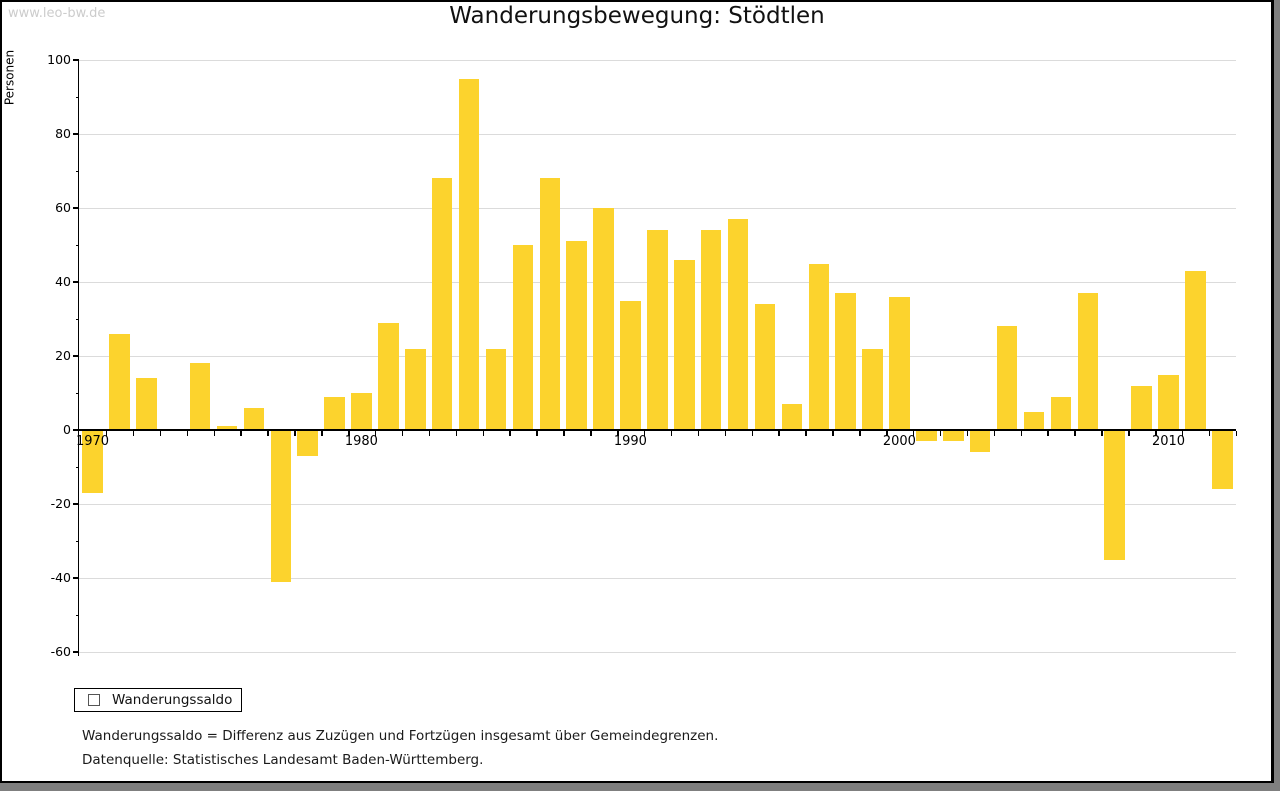 The height and width of the screenshot is (791, 1280). I want to click on bar-2002, so click(953, 436).